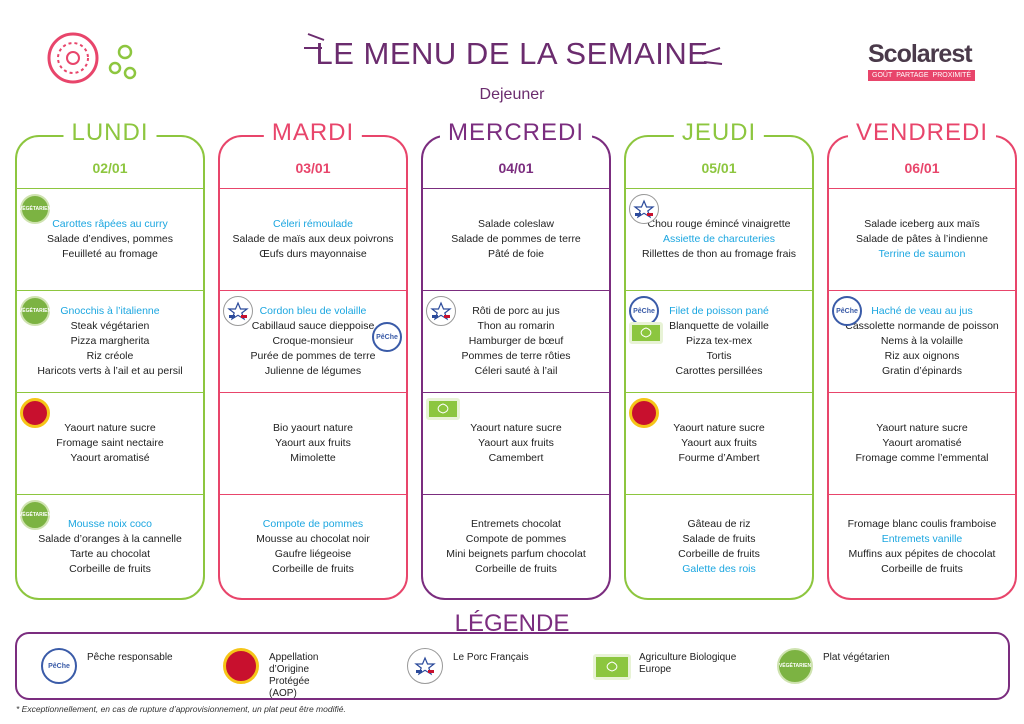 This screenshot has width=1024, height=724. Describe the element at coordinates (516, 524) in the screenshot. I see `menu-item: Entremets chocolat` at that location.